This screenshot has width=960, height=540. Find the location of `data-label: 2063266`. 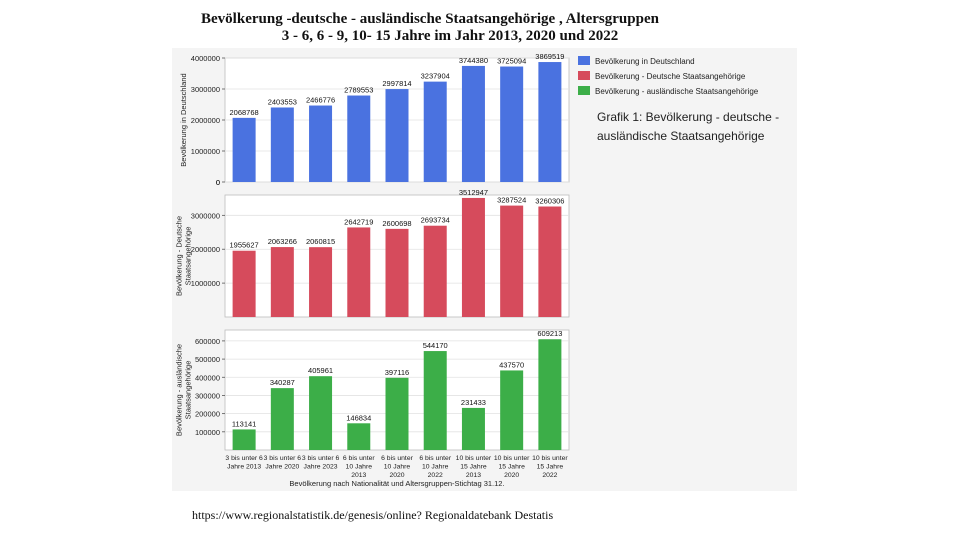

data-label: 2063266 is located at coordinates (282, 241).